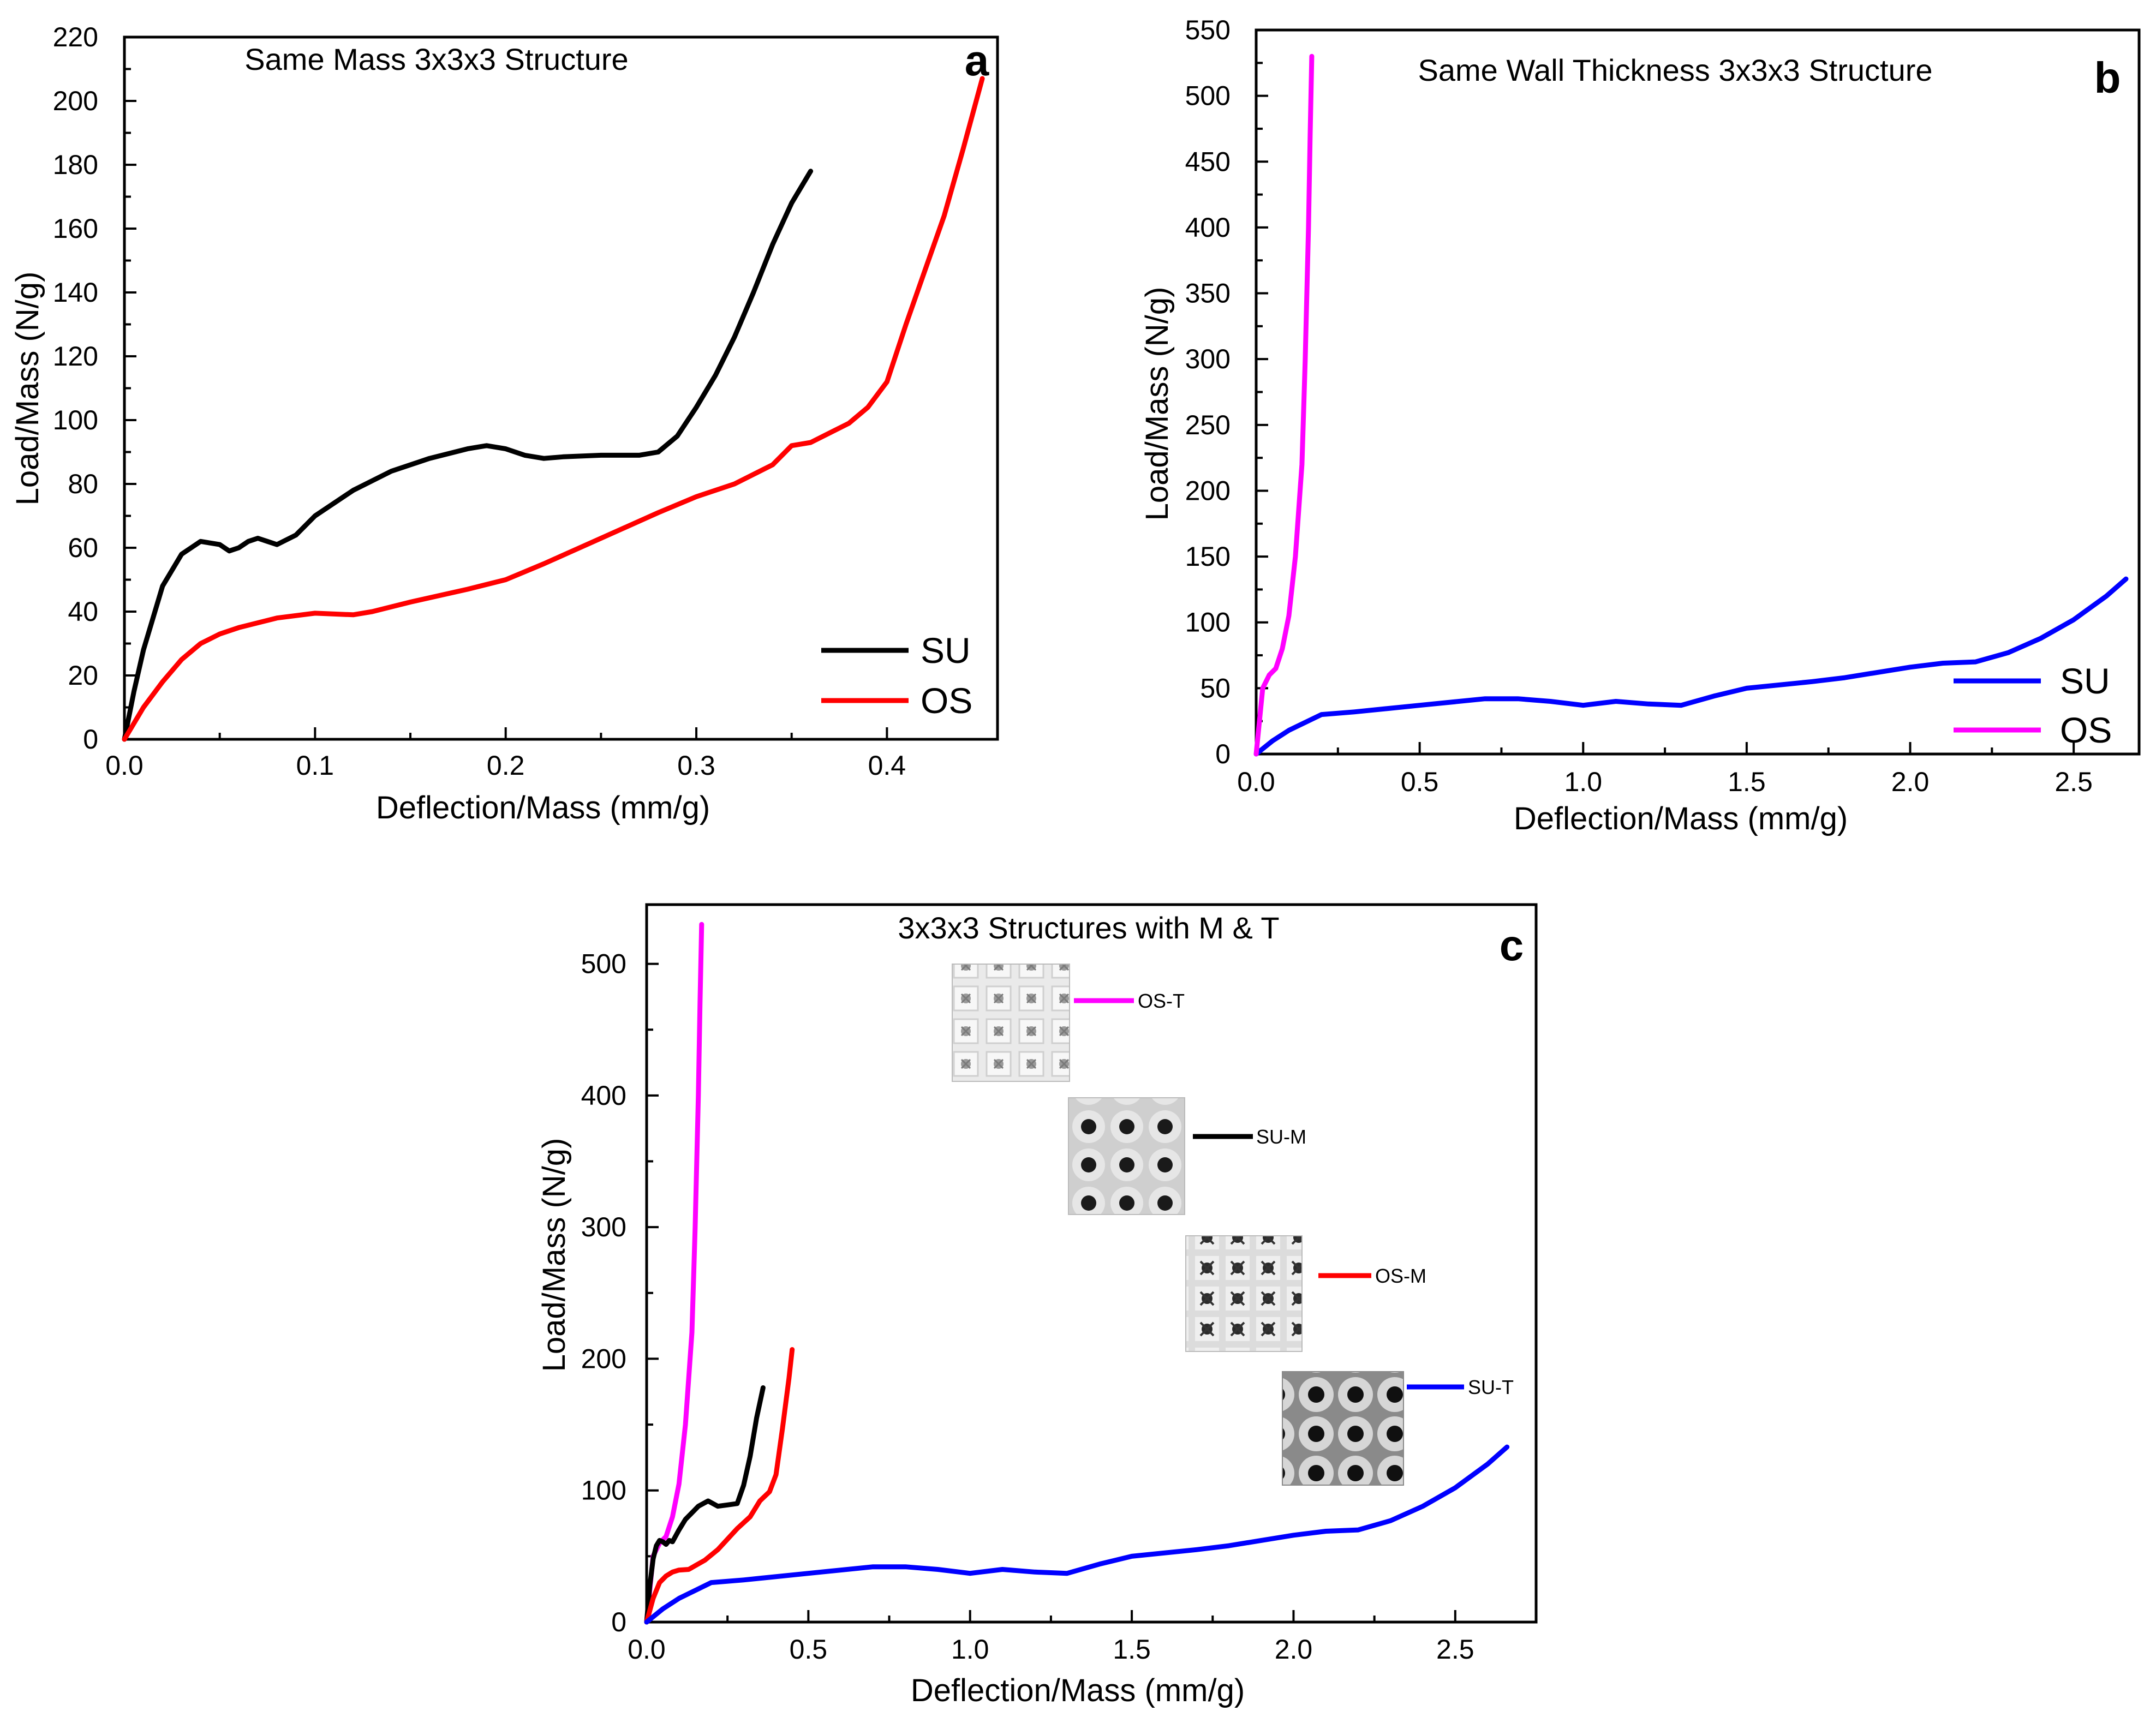 The width and height of the screenshot is (2156, 1723). What do you see at coordinates (1226, 392) in the screenshot?
I see `panel-b-y-ticks: 0 50 100 150 200 250 300 350 400 450 500 550` at bounding box center [1226, 392].